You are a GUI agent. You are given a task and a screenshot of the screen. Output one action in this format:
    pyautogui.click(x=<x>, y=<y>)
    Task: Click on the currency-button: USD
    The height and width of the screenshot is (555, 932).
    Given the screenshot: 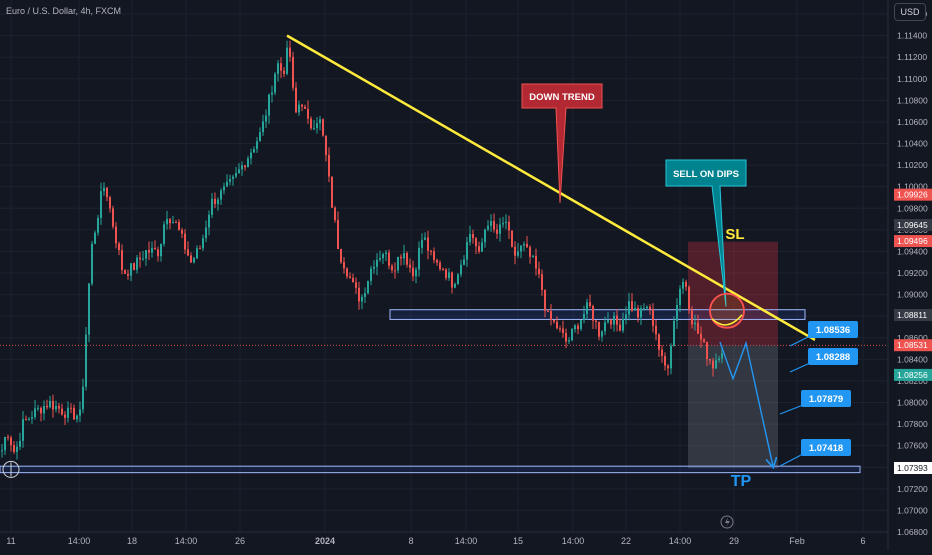 What is the action you would take?
    pyautogui.click(x=910, y=12)
    